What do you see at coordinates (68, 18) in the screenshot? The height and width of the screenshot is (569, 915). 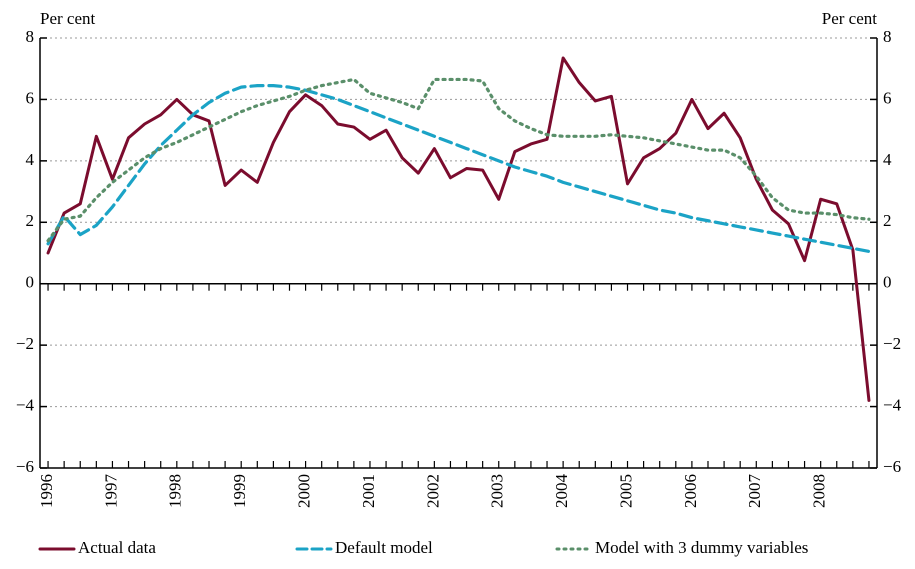 I see `y-axis-label: Per cent` at bounding box center [68, 18].